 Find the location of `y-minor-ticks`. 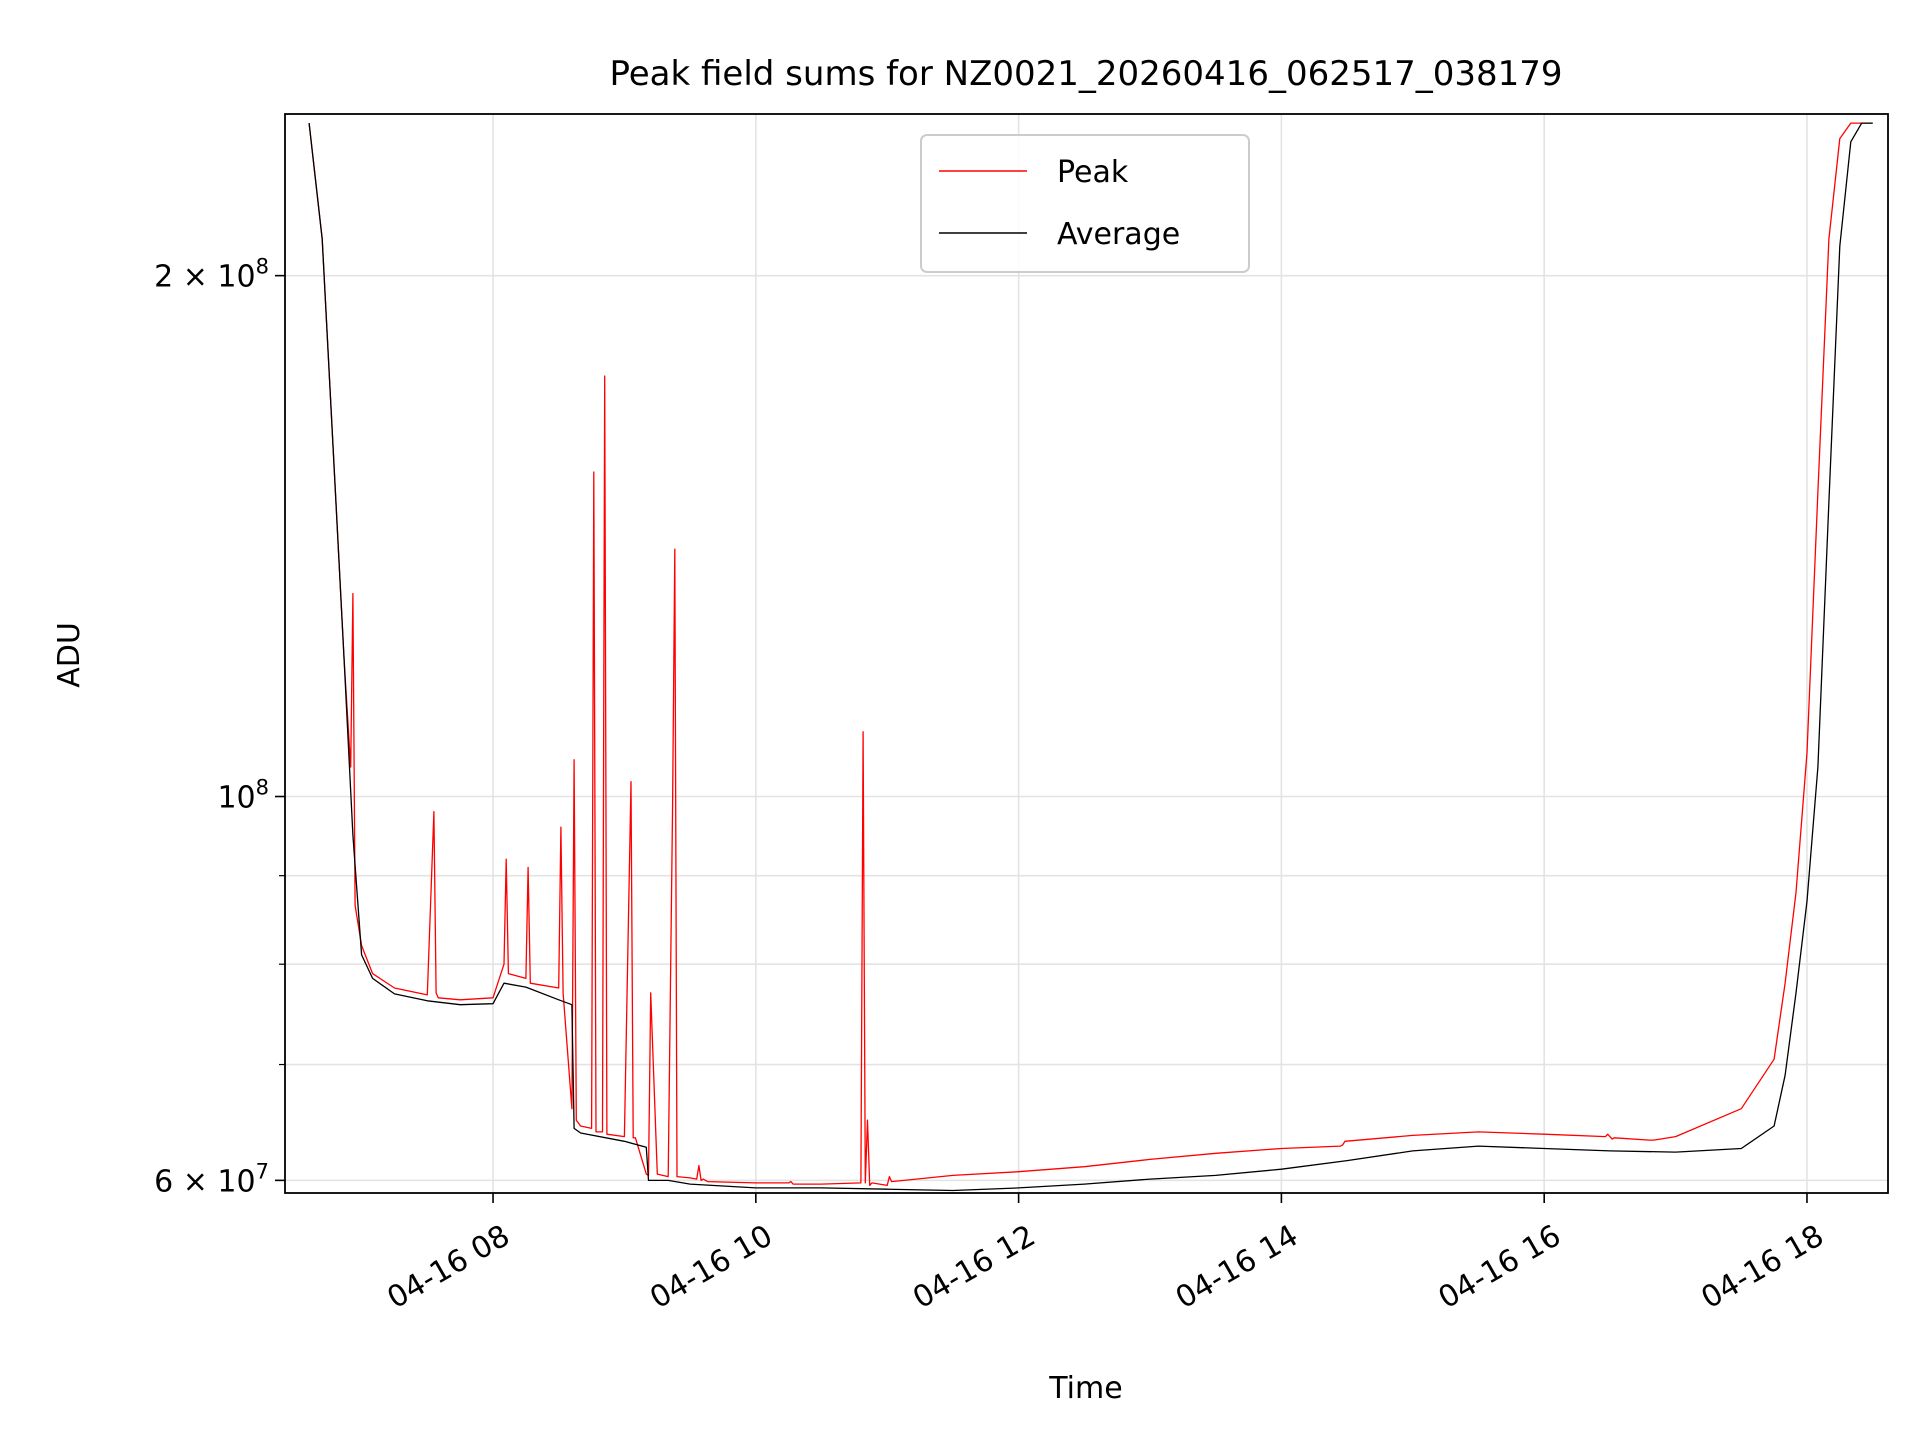

y-minor-ticks is located at coordinates (282, 970).